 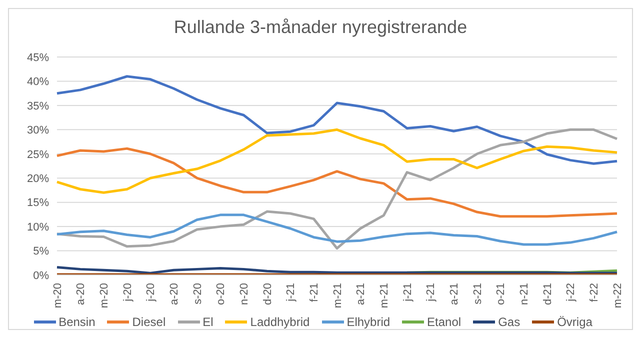 I want to click on y-tick-label: 25%, so click(x=38, y=154).